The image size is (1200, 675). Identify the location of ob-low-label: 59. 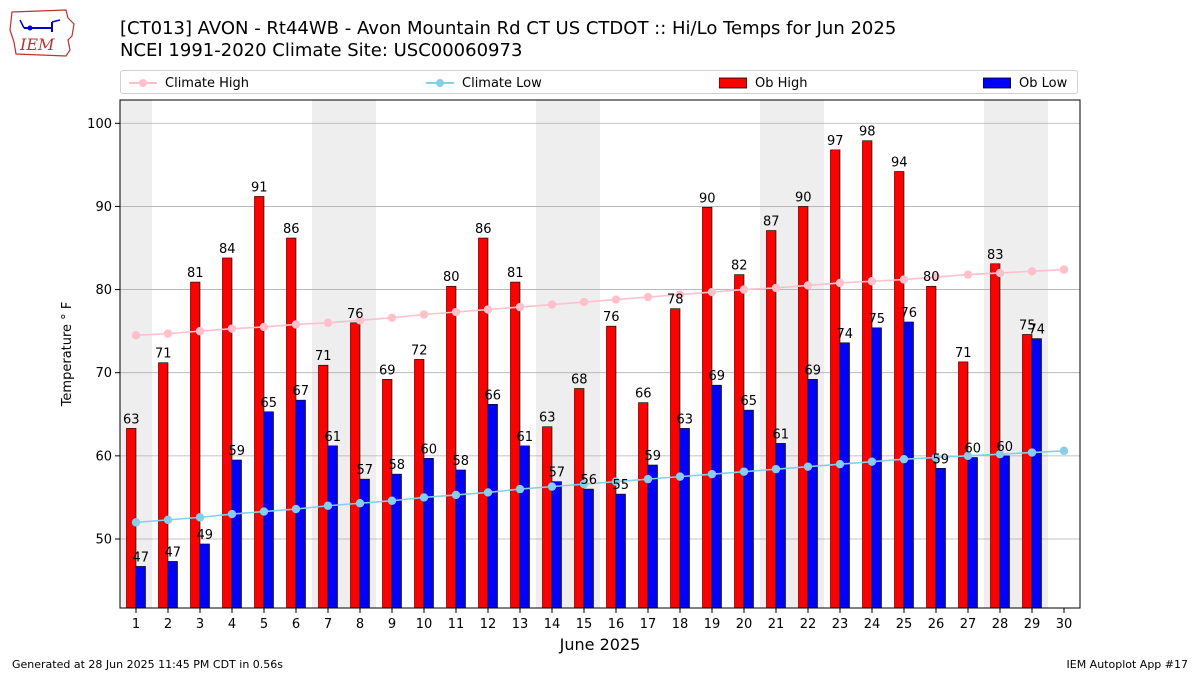
(236, 451).